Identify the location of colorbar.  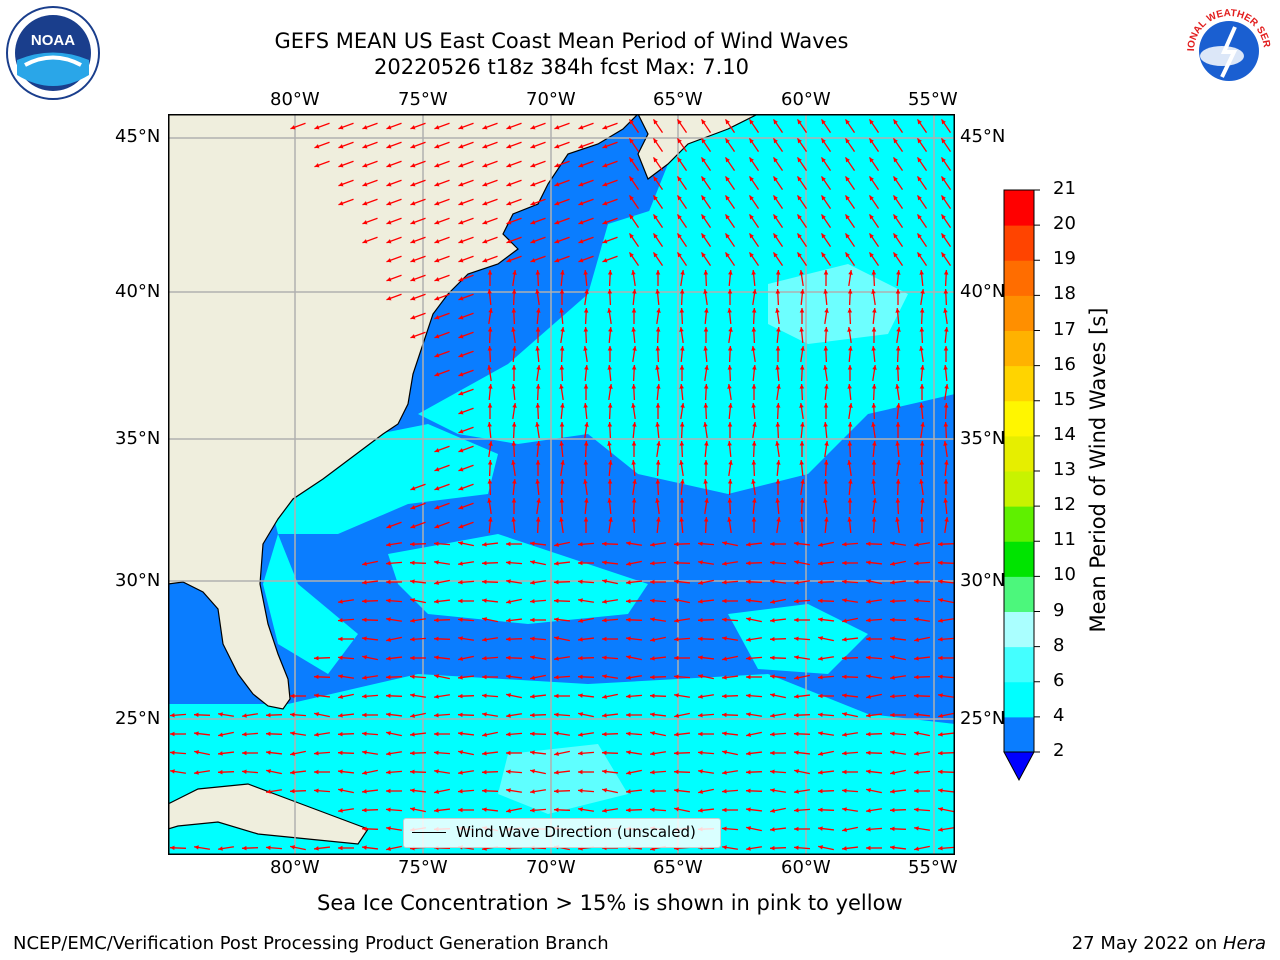
(1020, 486).